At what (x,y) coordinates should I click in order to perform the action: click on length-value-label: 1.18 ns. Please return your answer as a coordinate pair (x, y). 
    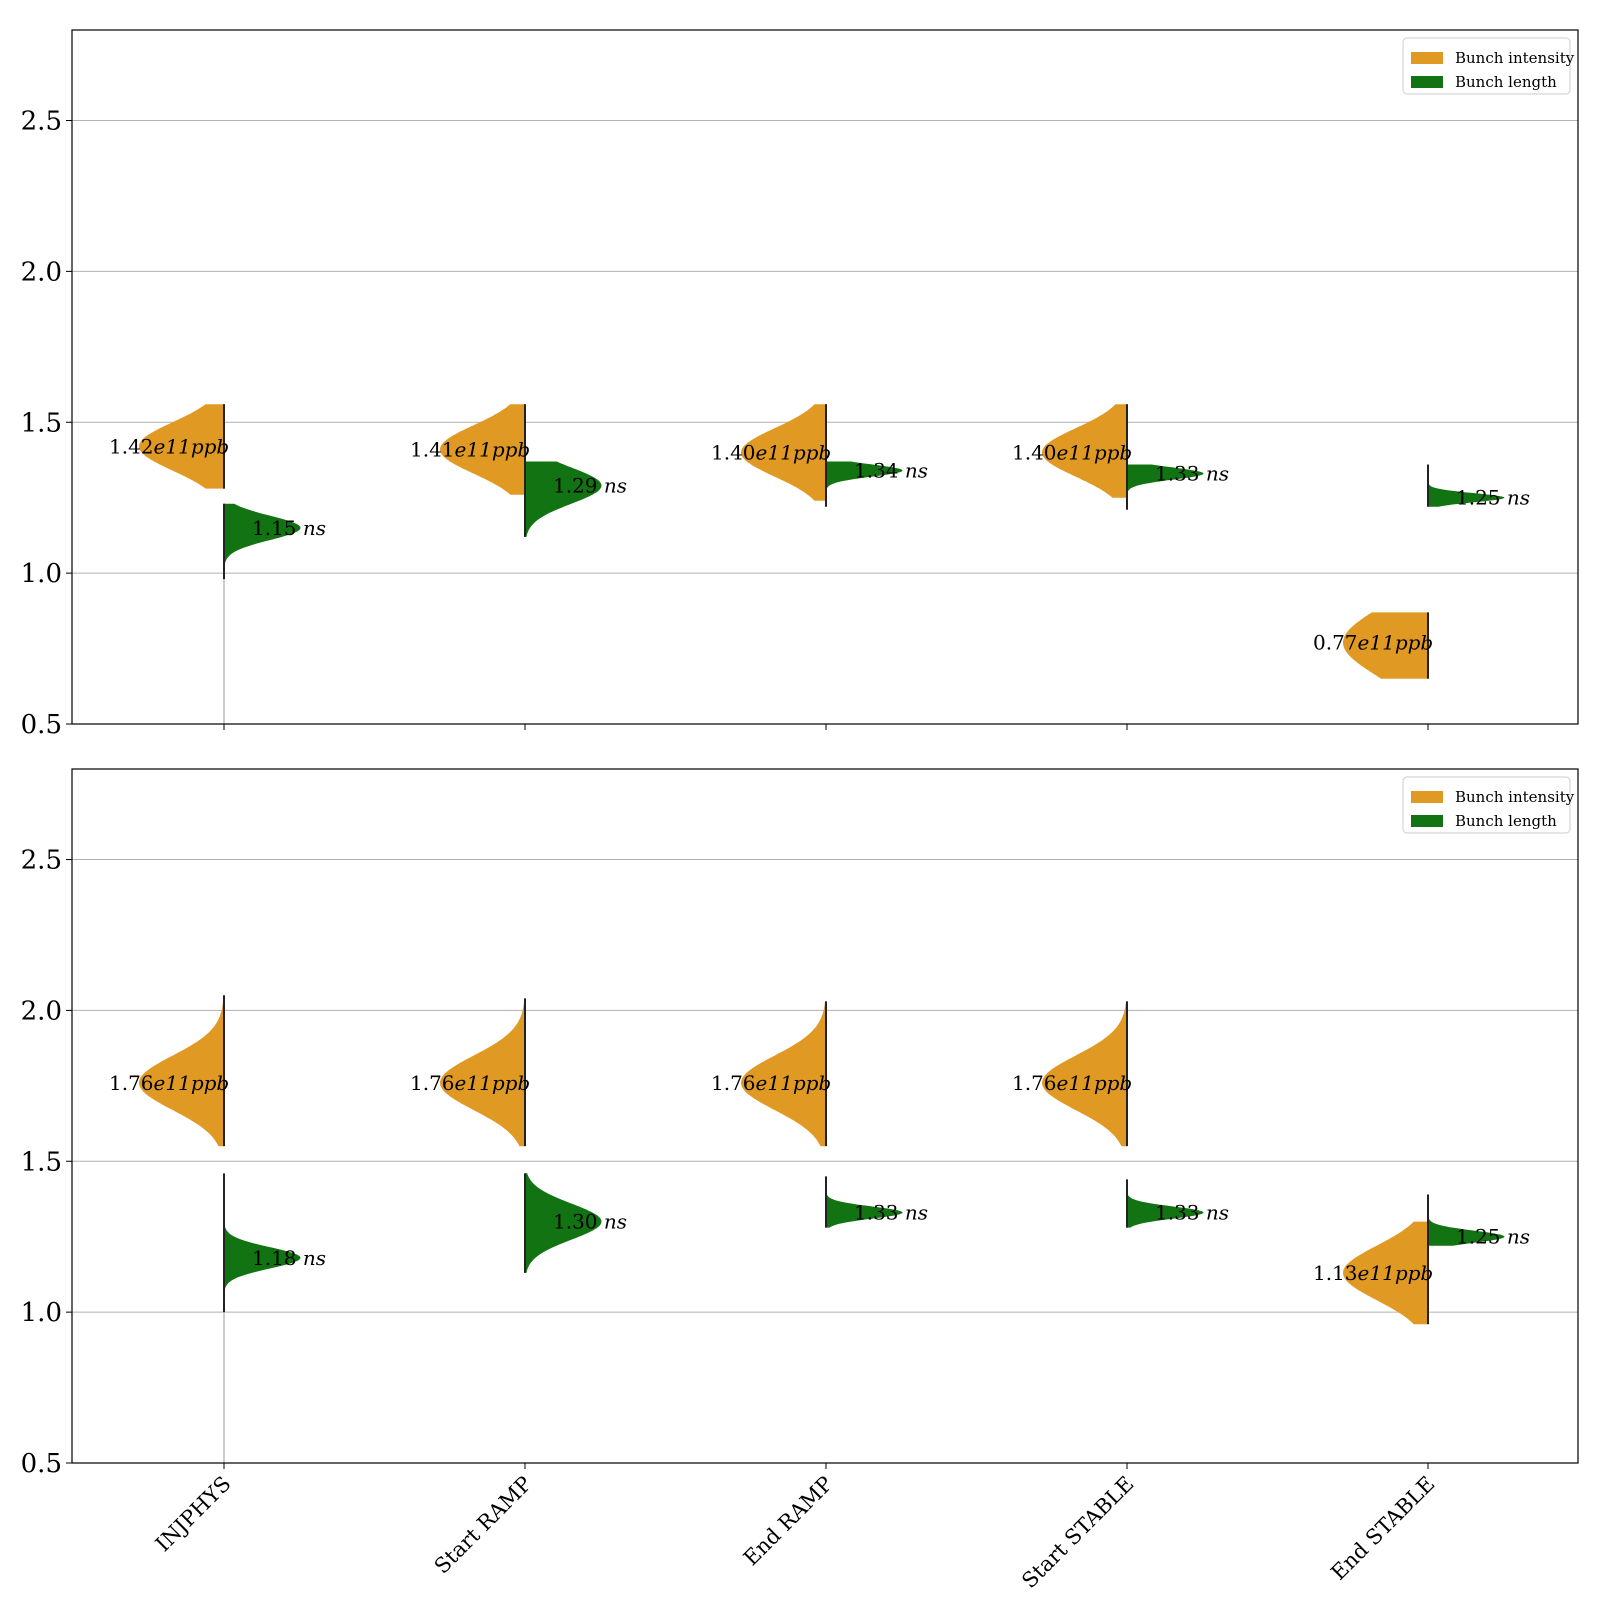
    Looking at the image, I should click on (289, 1258).